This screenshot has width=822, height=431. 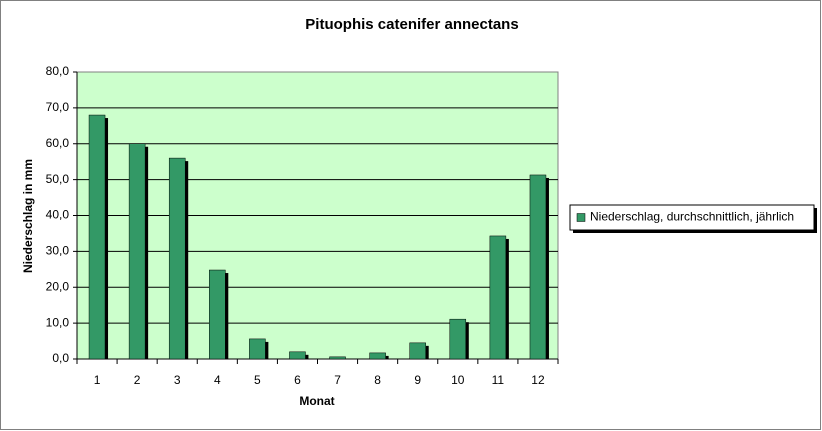 What do you see at coordinates (217, 380) in the screenshot?
I see `x-tick-label: 4` at bounding box center [217, 380].